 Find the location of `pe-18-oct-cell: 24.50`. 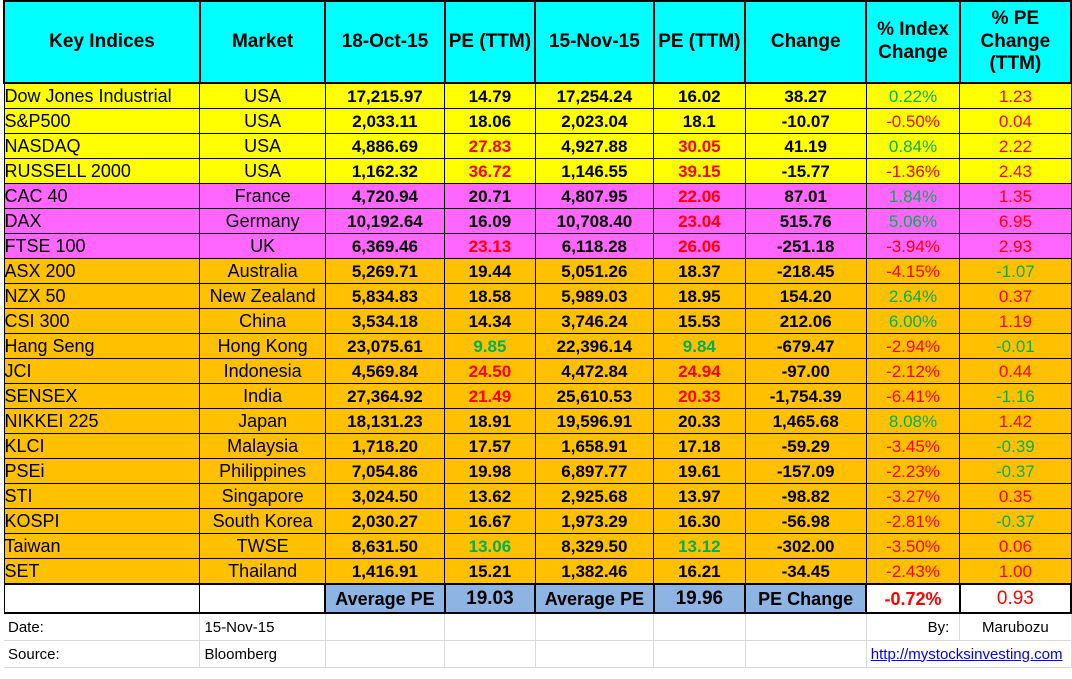

pe-18-oct-cell: 24.50 is located at coordinates (490, 371).